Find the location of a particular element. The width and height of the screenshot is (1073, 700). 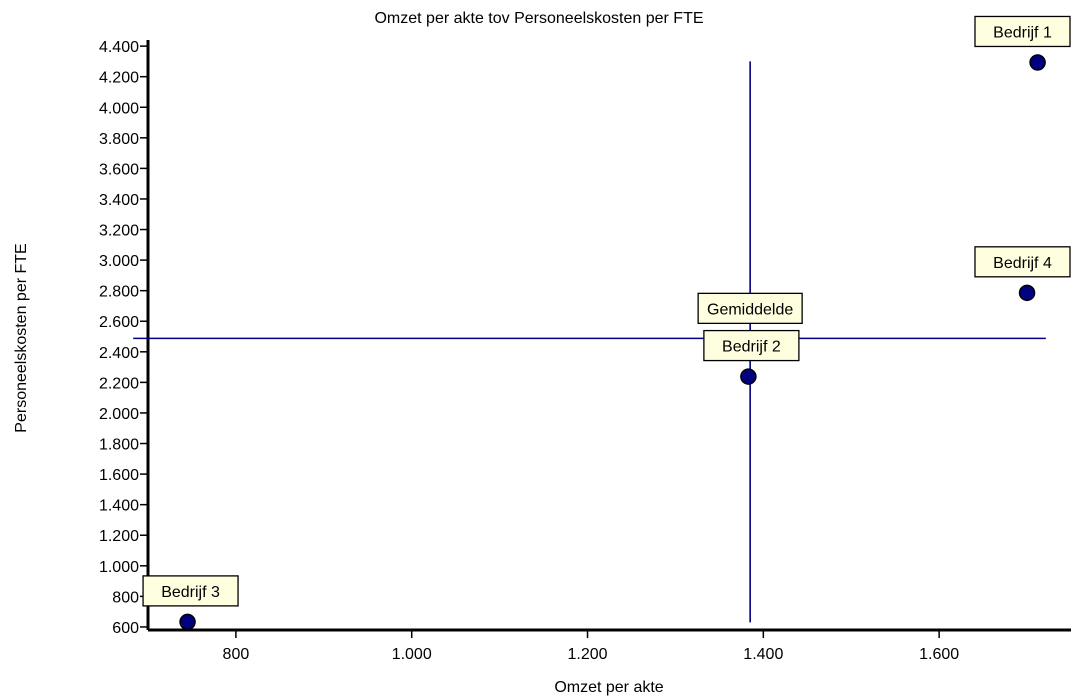

y-tick-label: 3.400 is located at coordinates (119, 200).